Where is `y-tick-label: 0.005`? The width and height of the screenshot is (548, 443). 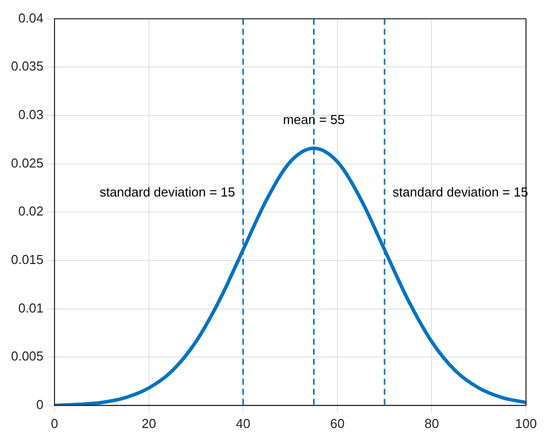
y-tick-label: 0.005 is located at coordinates (27, 356).